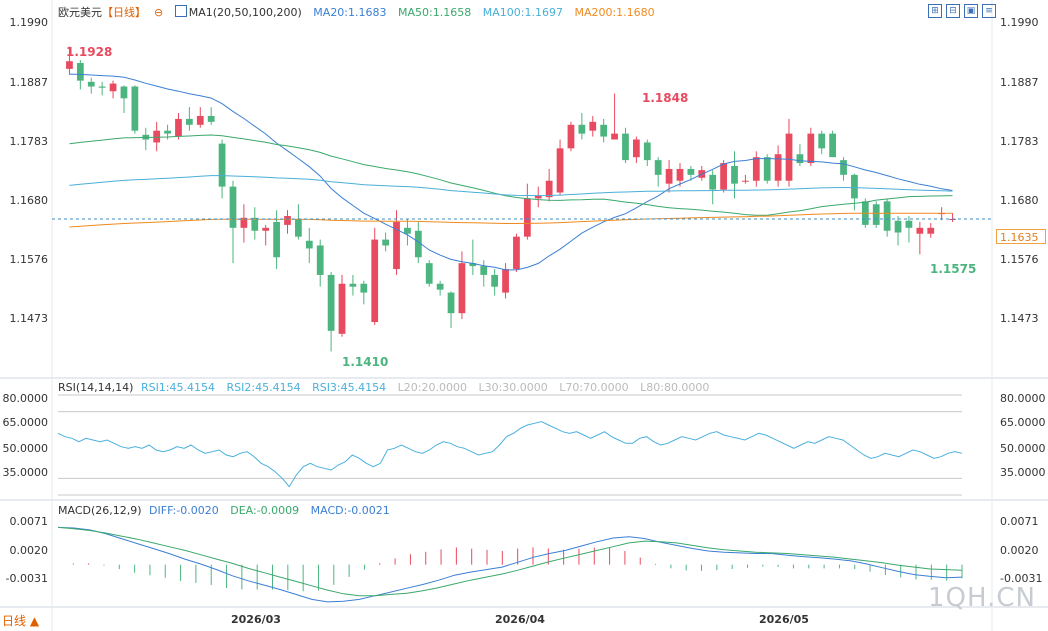 Image resolution: width=1048 pixels, height=631 pixels. I want to click on macd-tick-right: 0.0020, so click(1019, 550).